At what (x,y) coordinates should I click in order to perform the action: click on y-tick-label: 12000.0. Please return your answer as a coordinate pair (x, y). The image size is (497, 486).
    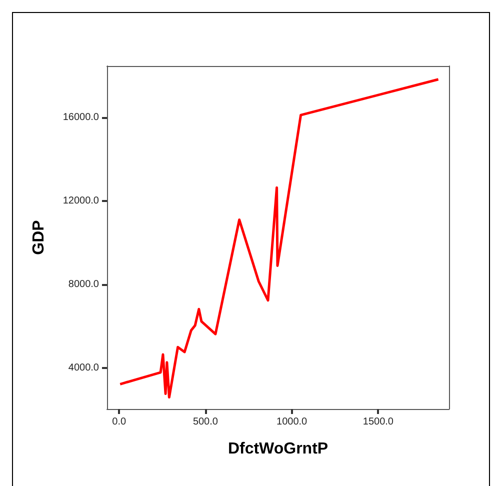
    Looking at the image, I should click on (81, 200).